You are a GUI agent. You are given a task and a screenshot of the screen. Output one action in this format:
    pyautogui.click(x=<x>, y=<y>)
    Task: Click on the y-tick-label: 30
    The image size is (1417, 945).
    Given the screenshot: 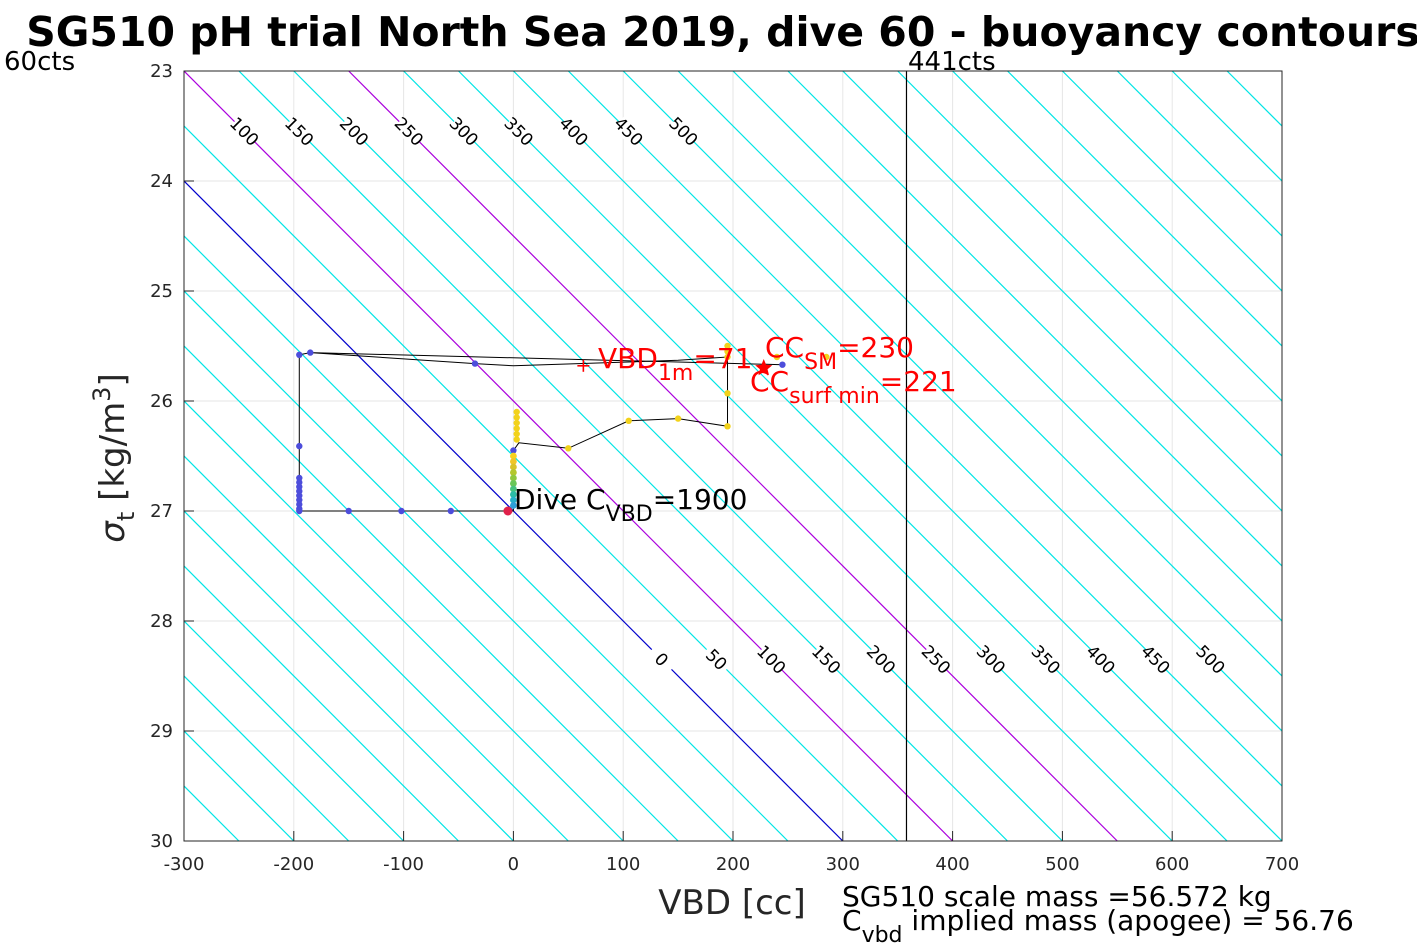 What is the action you would take?
    pyautogui.click(x=161, y=841)
    